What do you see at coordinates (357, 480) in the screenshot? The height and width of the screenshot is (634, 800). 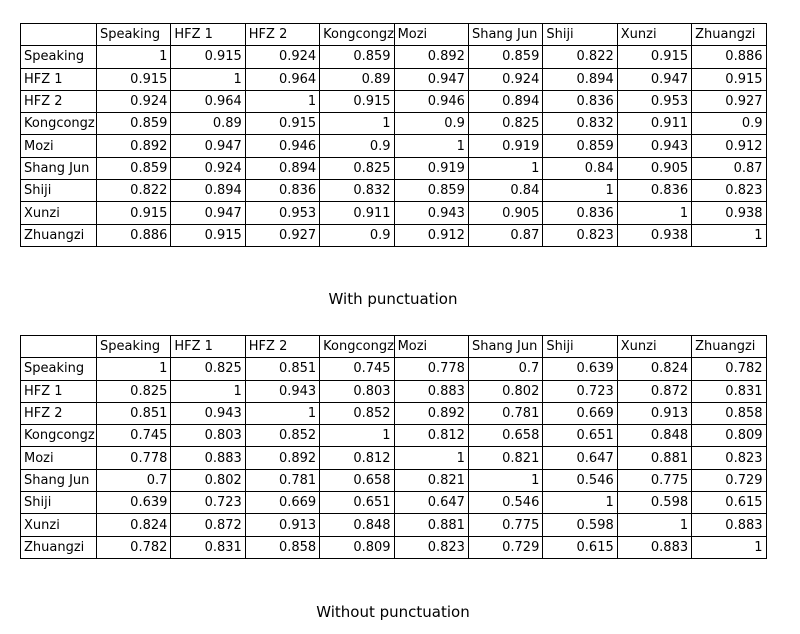 I see `value-cell: 0.658` at bounding box center [357, 480].